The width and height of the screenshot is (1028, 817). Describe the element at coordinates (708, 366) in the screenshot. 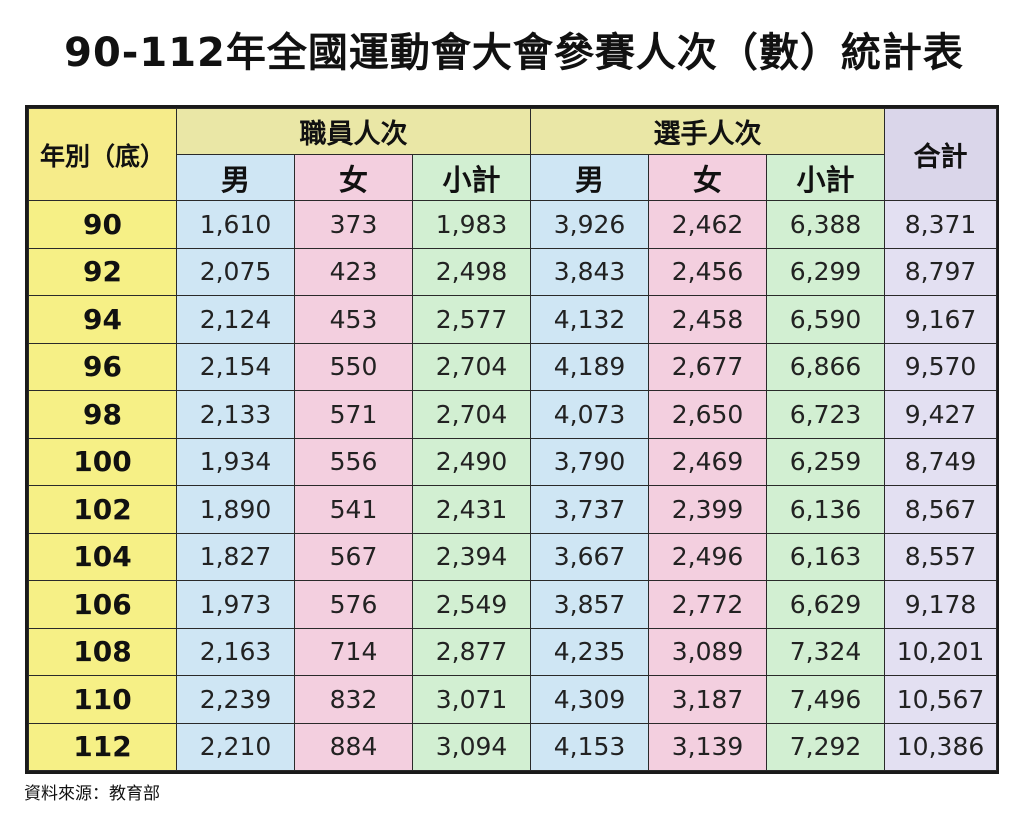

I see `athletes-female-cell: 2,677` at that location.